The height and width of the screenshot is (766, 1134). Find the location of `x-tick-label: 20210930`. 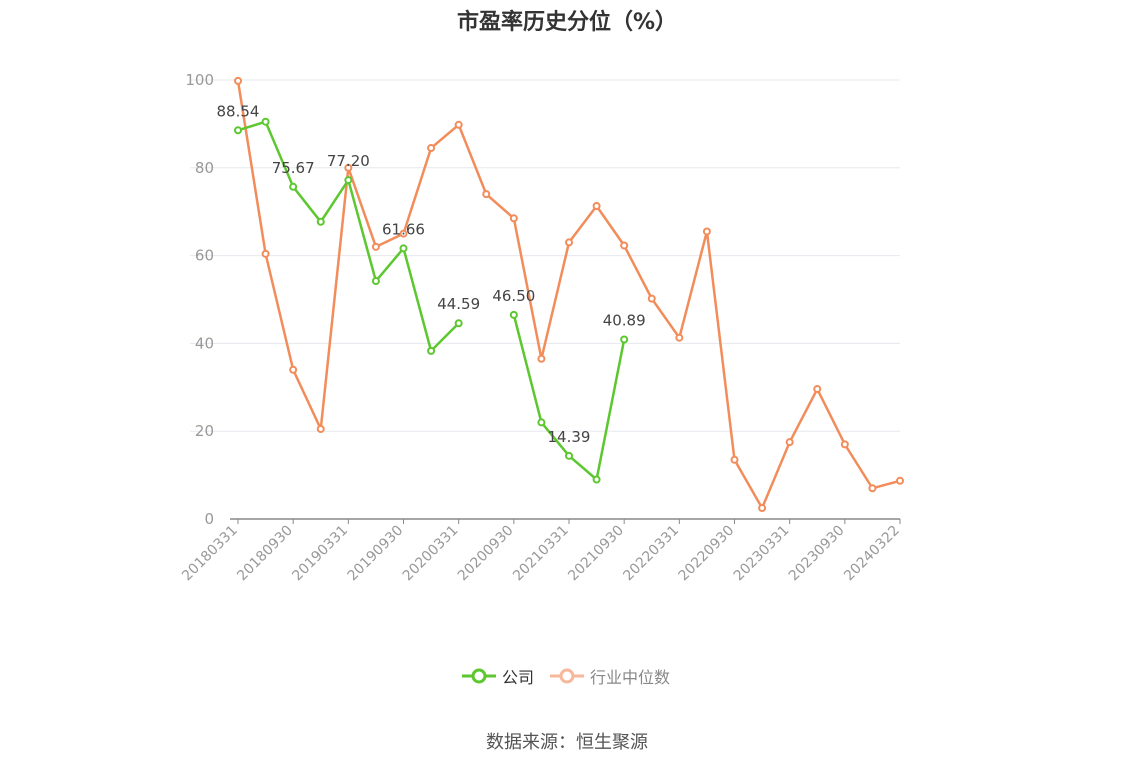

x-tick-label: 20210930 is located at coordinates (596, 554).